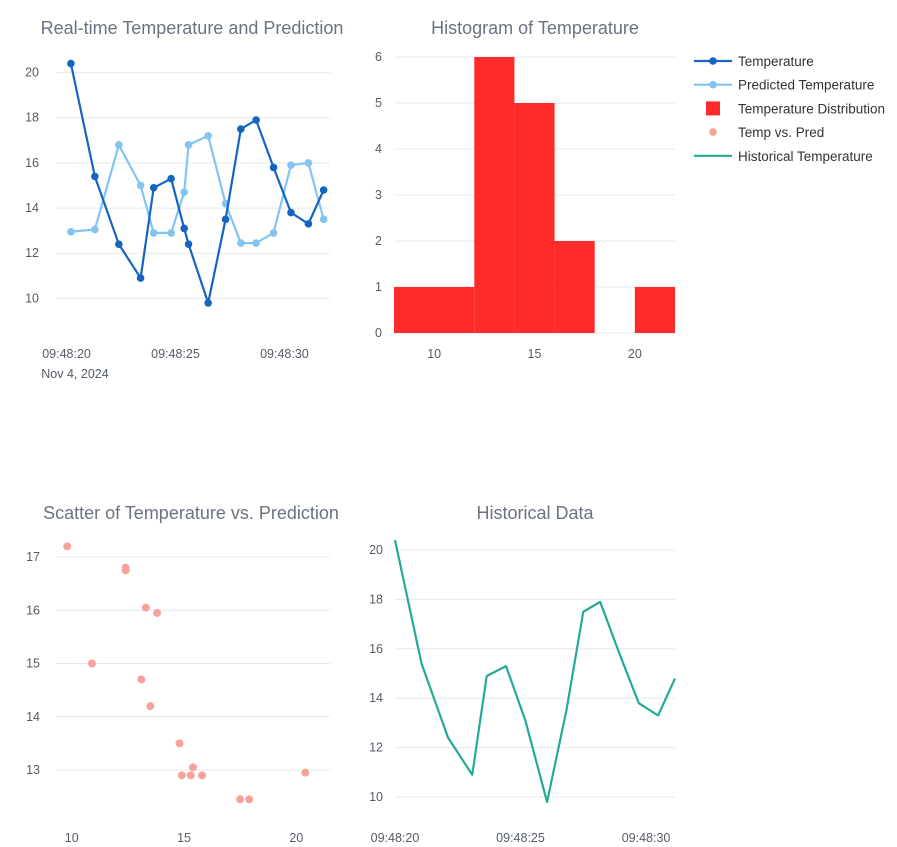 The image size is (897, 847). Describe the element at coordinates (72, 838) in the screenshot. I see `scatter-xtick-label: 10` at that location.